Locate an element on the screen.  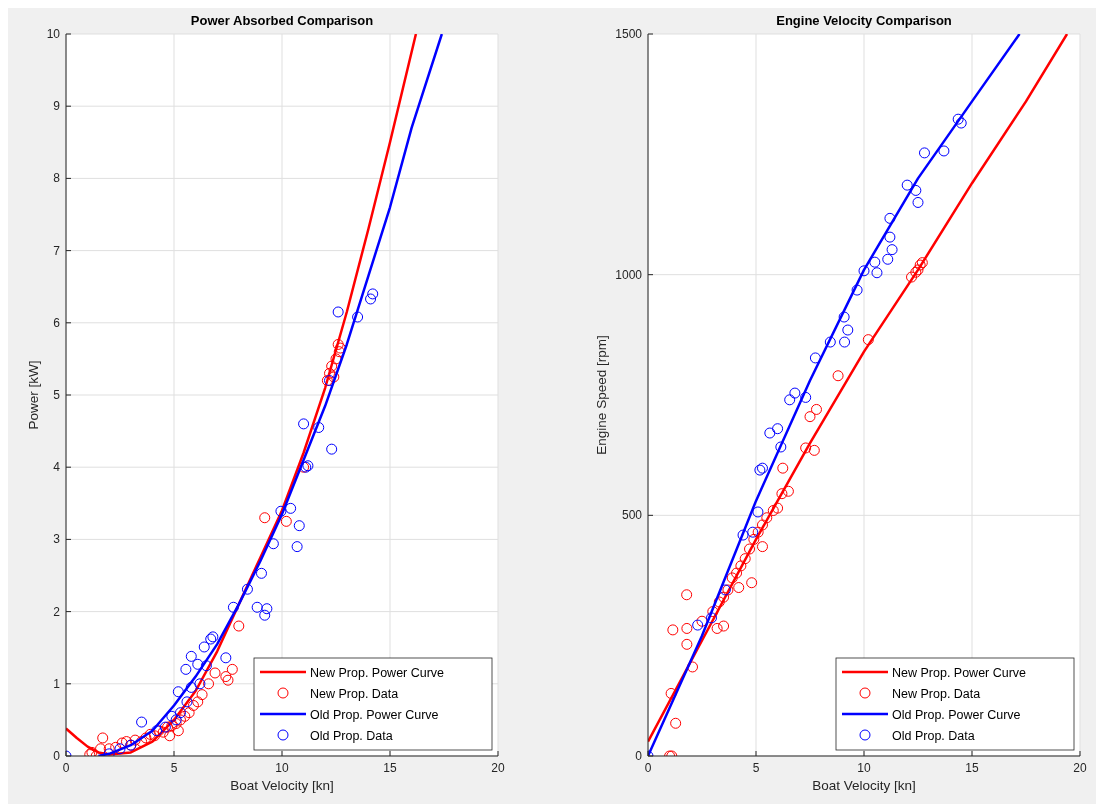
y-tick-label: 8 is located at coordinates (57, 178).